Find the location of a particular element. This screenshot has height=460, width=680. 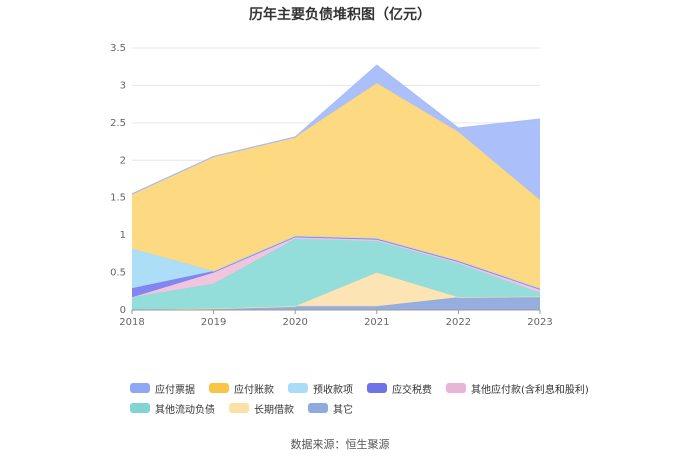

legend-item: 应付账款 is located at coordinates (241, 388).